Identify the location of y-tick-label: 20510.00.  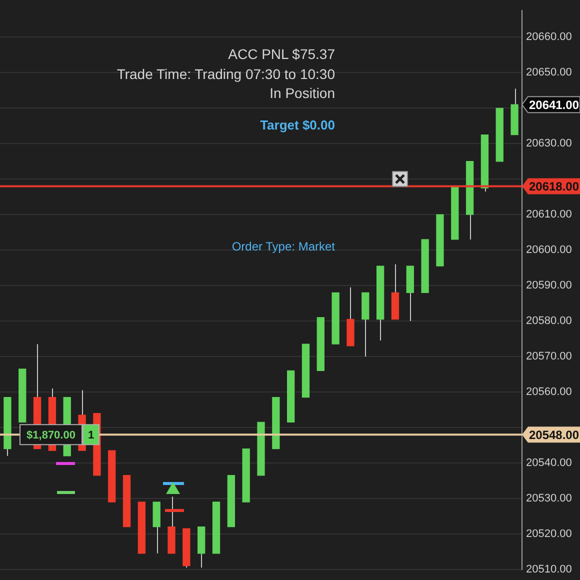
(549, 569).